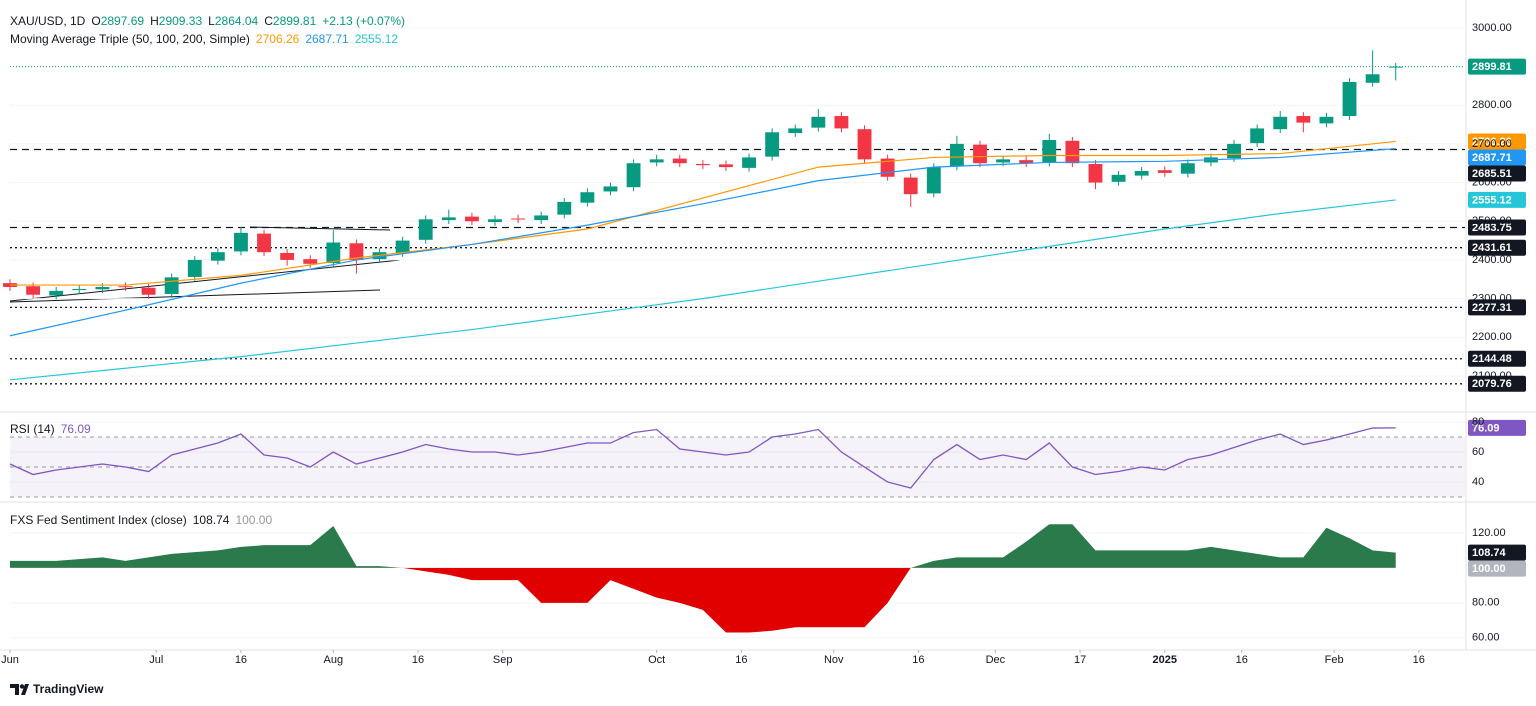 This screenshot has width=1536, height=706. I want to click on y-tick-label: 60, so click(1478, 452).